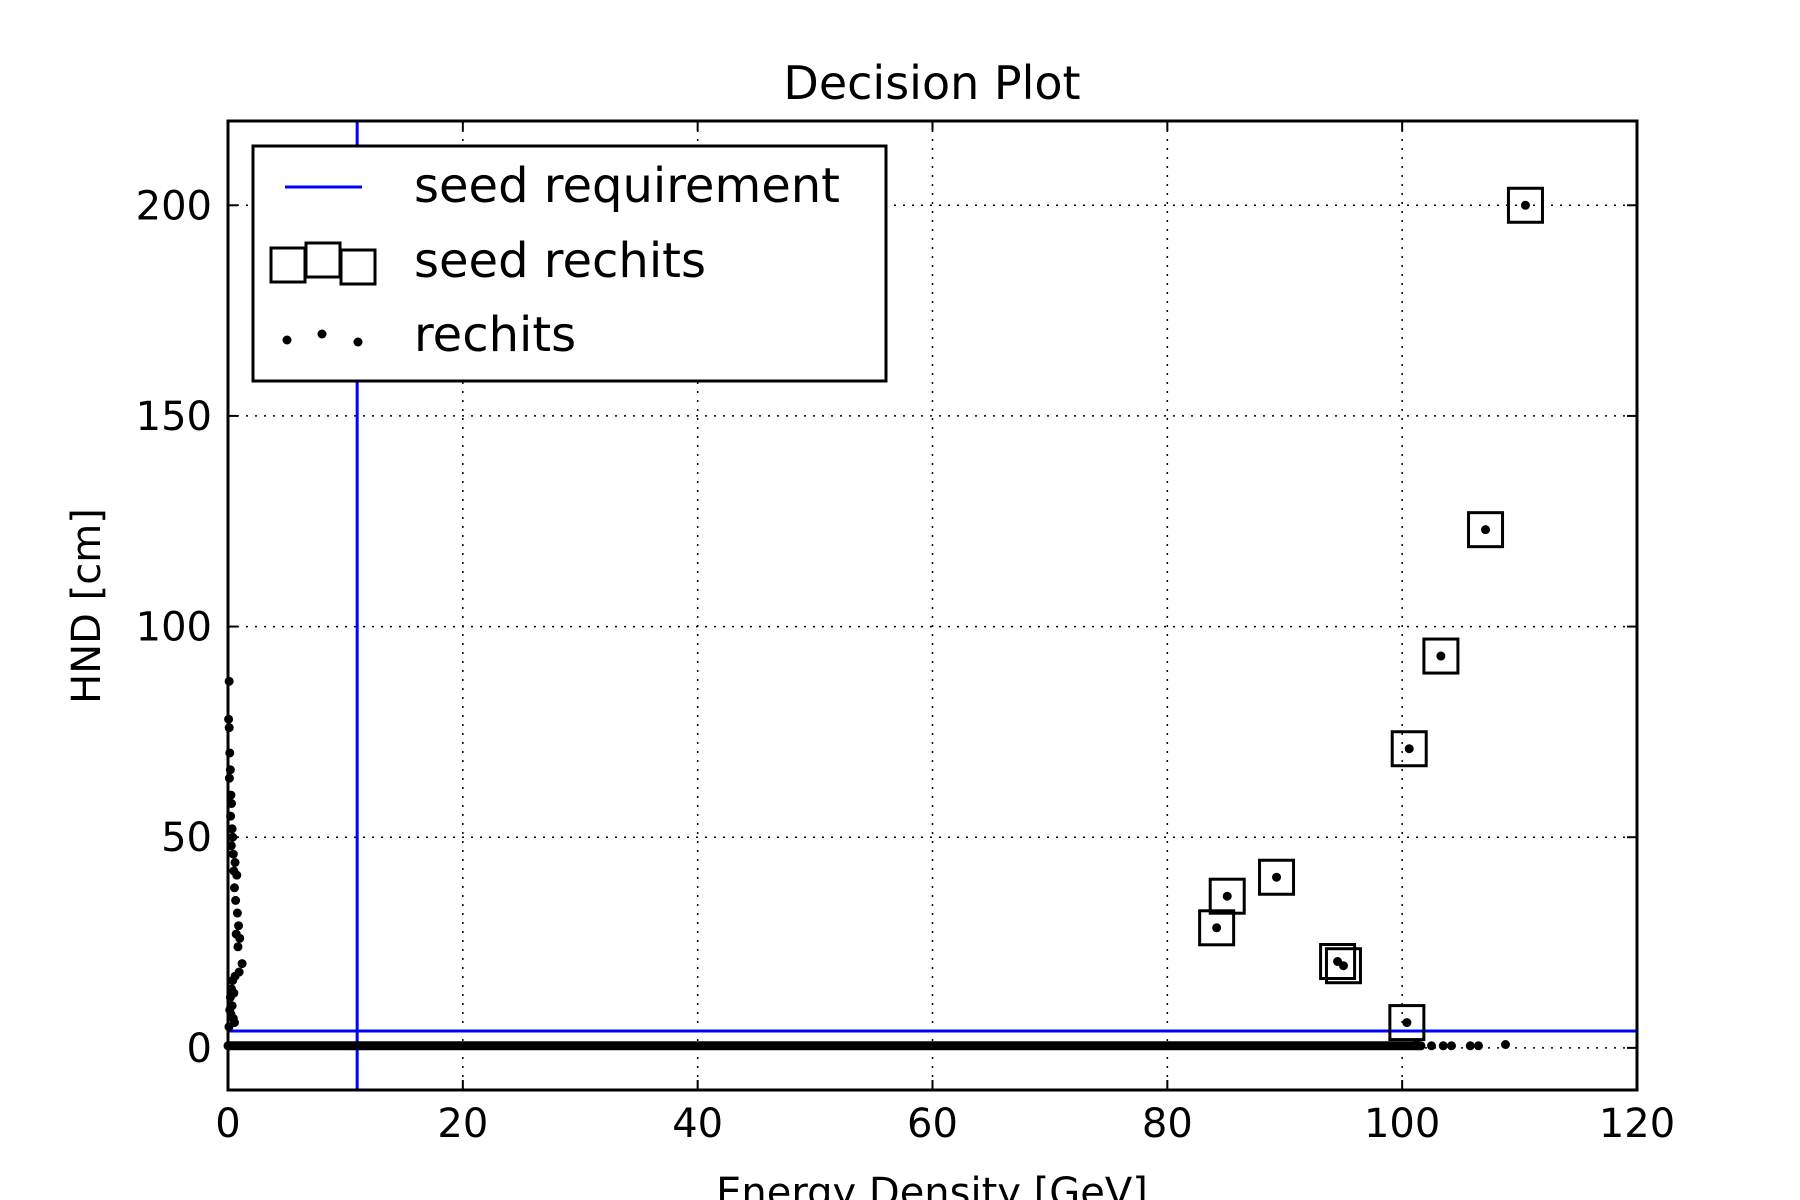 The height and width of the screenshot is (1200, 1800). Describe the element at coordinates (627, 186) in the screenshot. I see `legend-label: seed requirement` at that location.